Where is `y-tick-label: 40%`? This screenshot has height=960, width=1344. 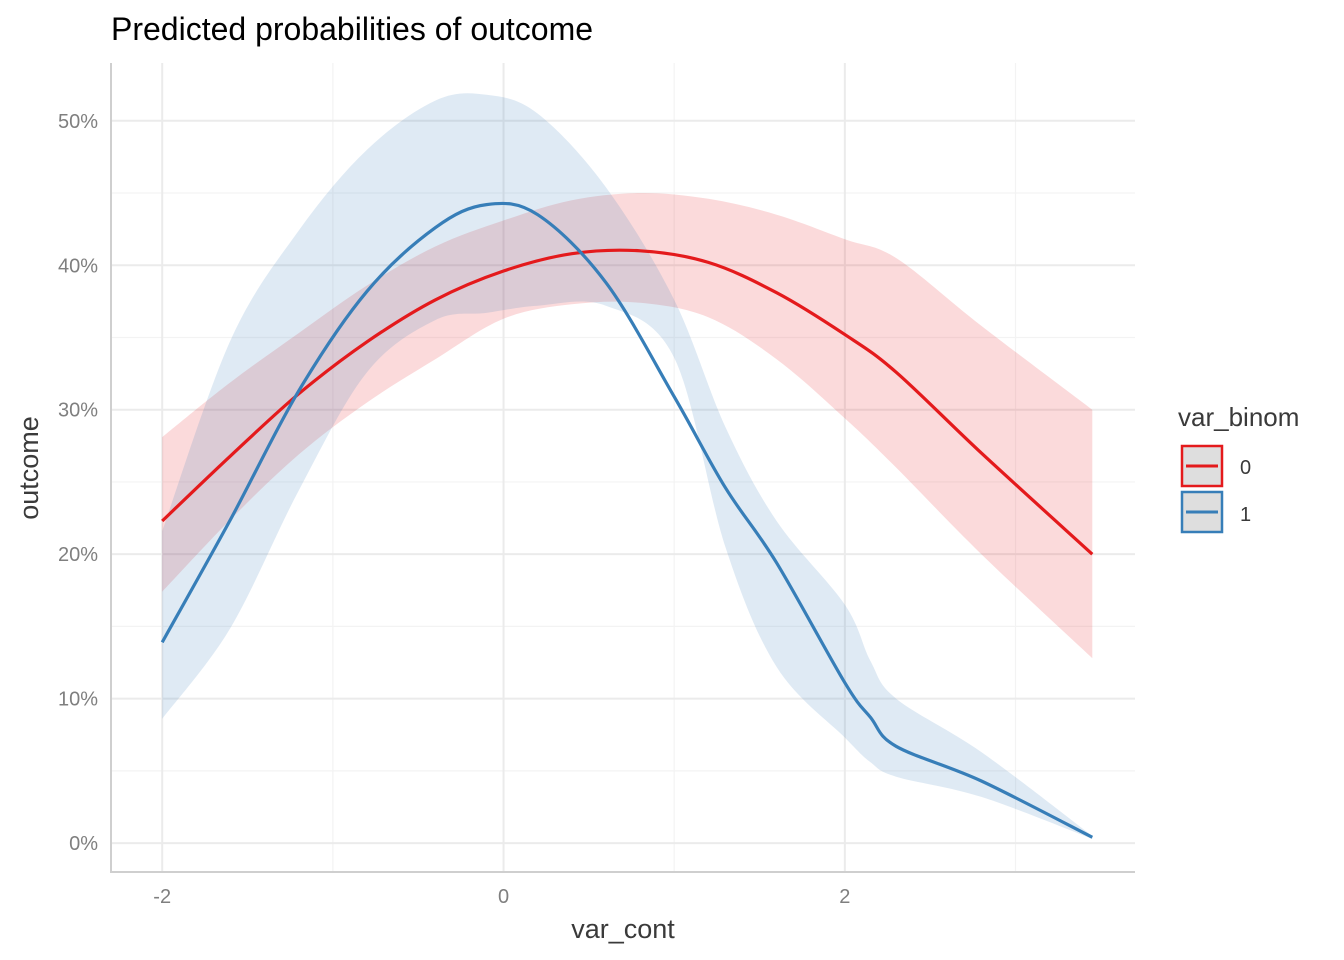
y-tick-label: 40% is located at coordinates (78, 266).